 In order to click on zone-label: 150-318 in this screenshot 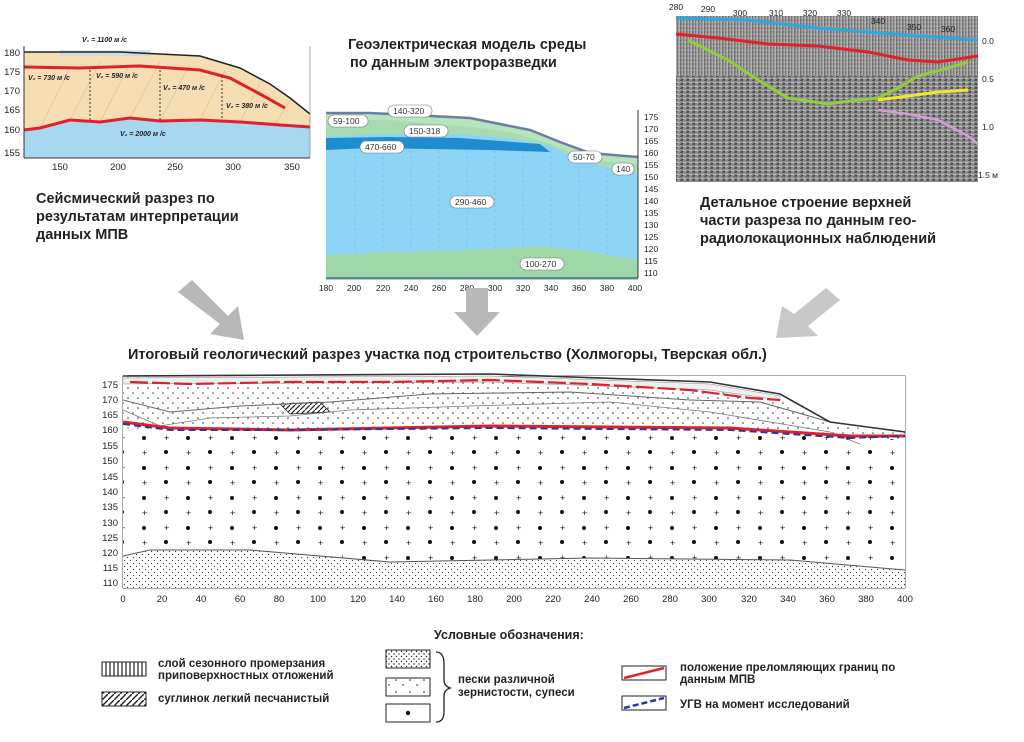, I will do `click(424, 131)`.